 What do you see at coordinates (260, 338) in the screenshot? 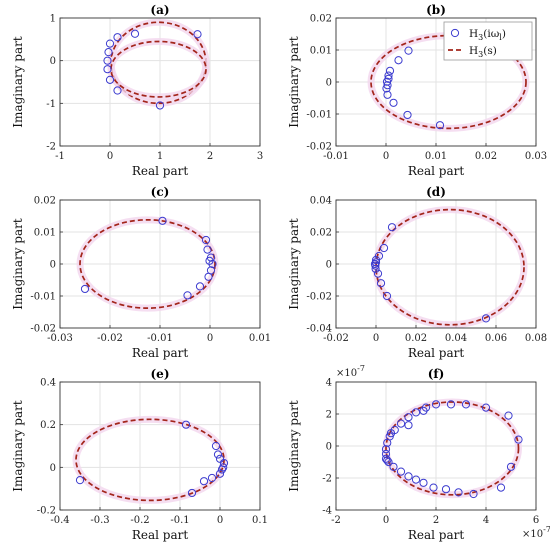
I see `x-tick-label: 0.01` at bounding box center [260, 338].